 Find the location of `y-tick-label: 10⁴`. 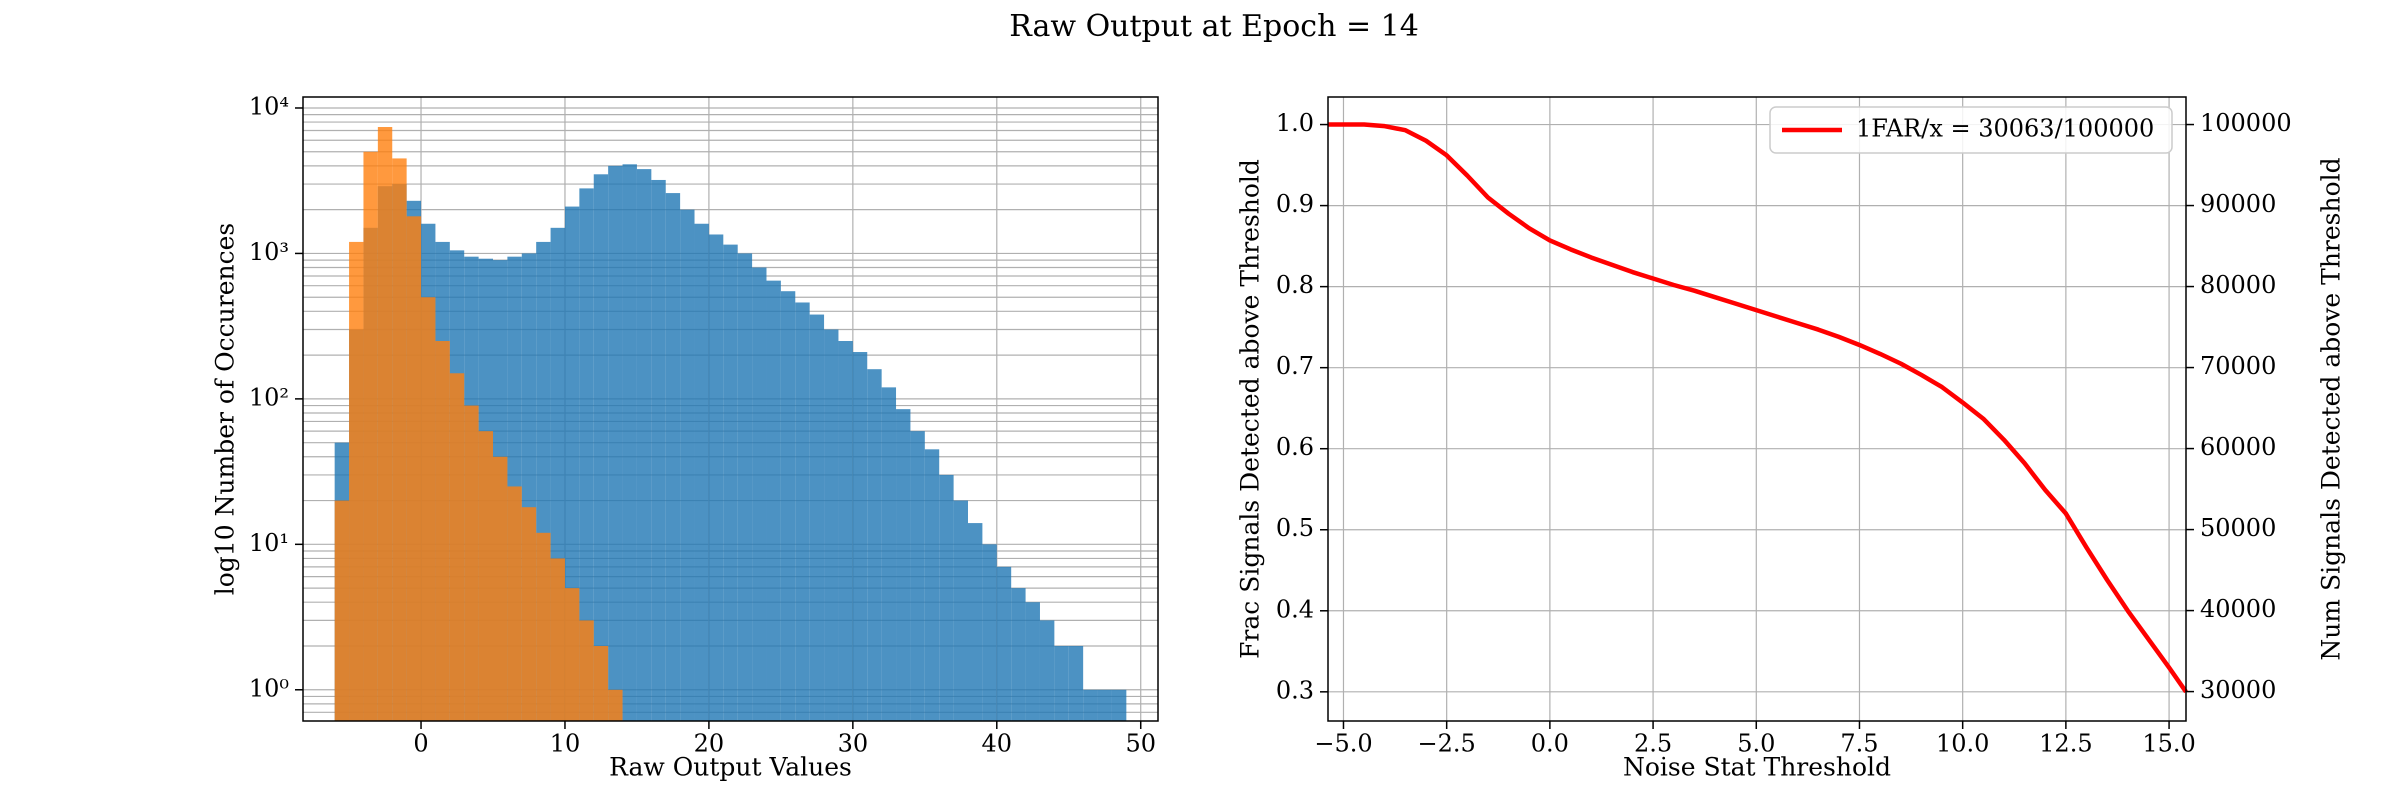

y-tick-label: 10⁴ is located at coordinates (269, 106).